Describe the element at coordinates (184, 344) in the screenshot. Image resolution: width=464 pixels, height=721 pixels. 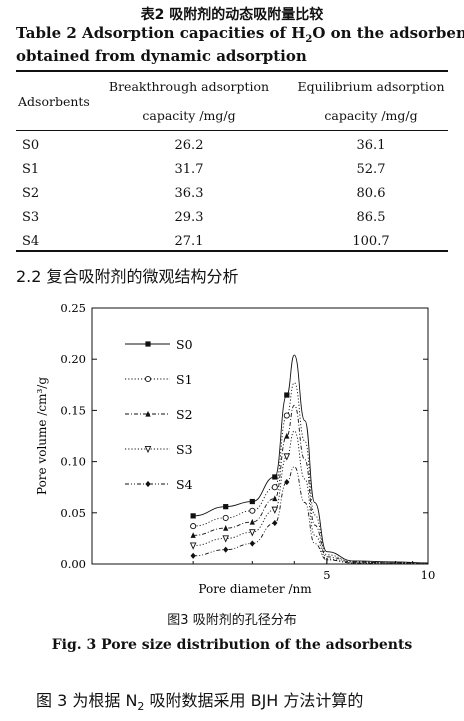
I see `legend-label: S0` at that location.